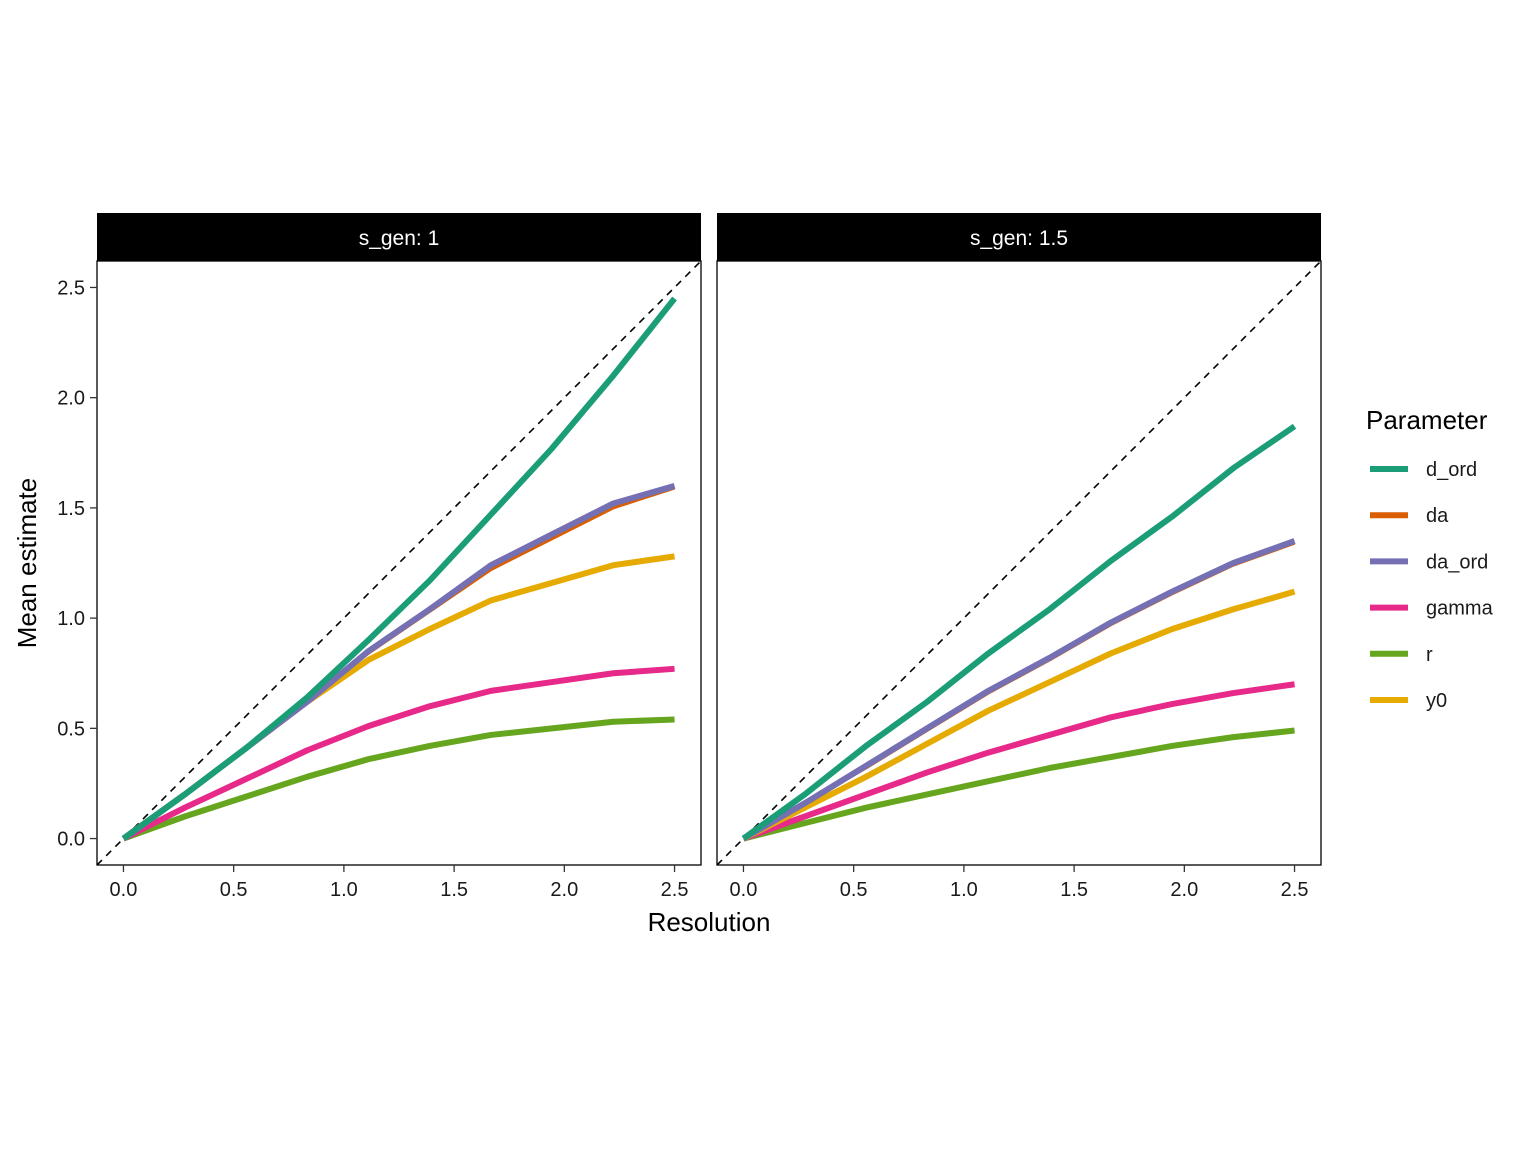 The width and height of the screenshot is (1536, 1152). What do you see at coordinates (71, 729) in the screenshot?
I see `y-tick-label: 0.5` at bounding box center [71, 729].